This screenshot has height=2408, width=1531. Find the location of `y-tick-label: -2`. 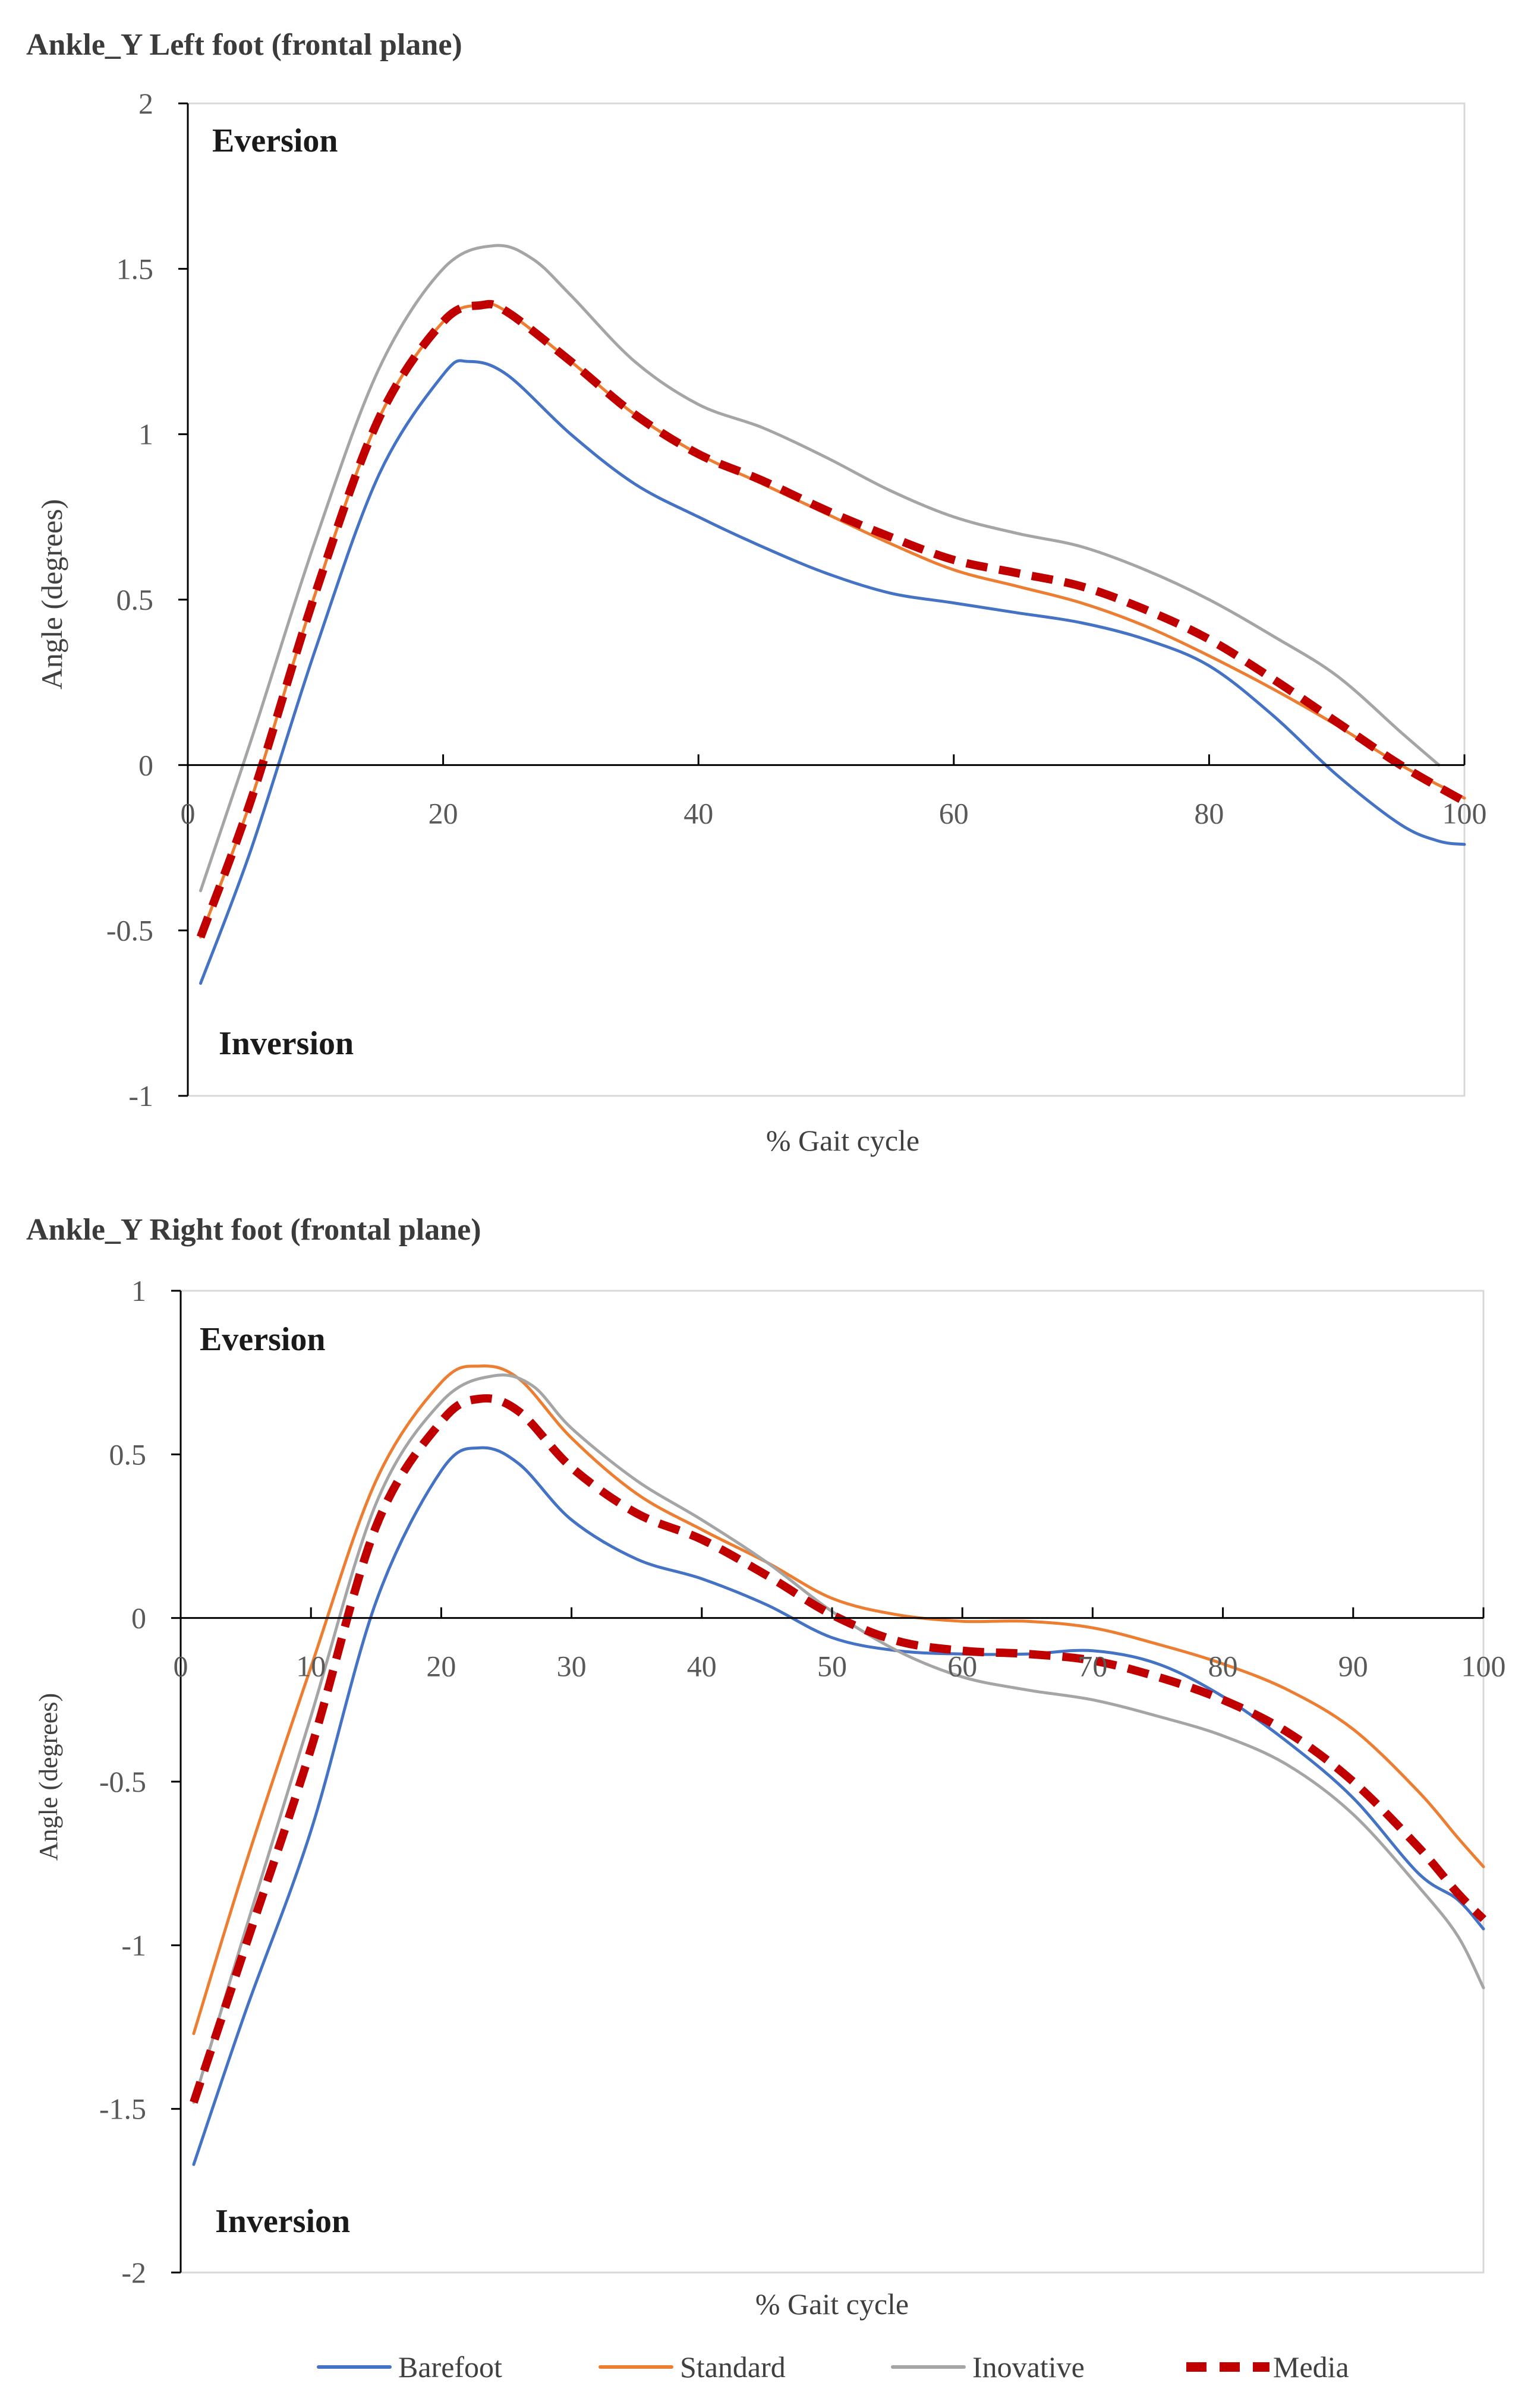

y-tick-label: -2 is located at coordinates (133, 2272).